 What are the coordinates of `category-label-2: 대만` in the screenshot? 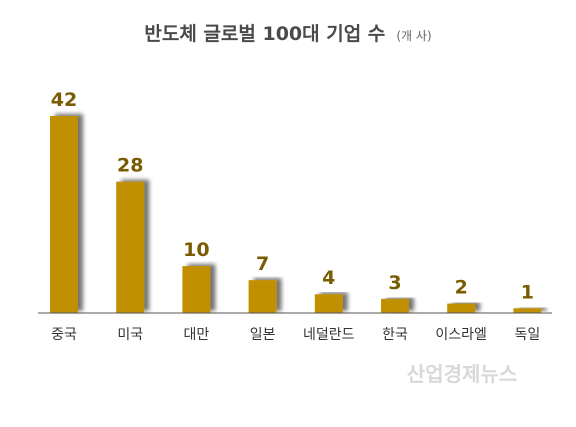 It's located at (197, 335).